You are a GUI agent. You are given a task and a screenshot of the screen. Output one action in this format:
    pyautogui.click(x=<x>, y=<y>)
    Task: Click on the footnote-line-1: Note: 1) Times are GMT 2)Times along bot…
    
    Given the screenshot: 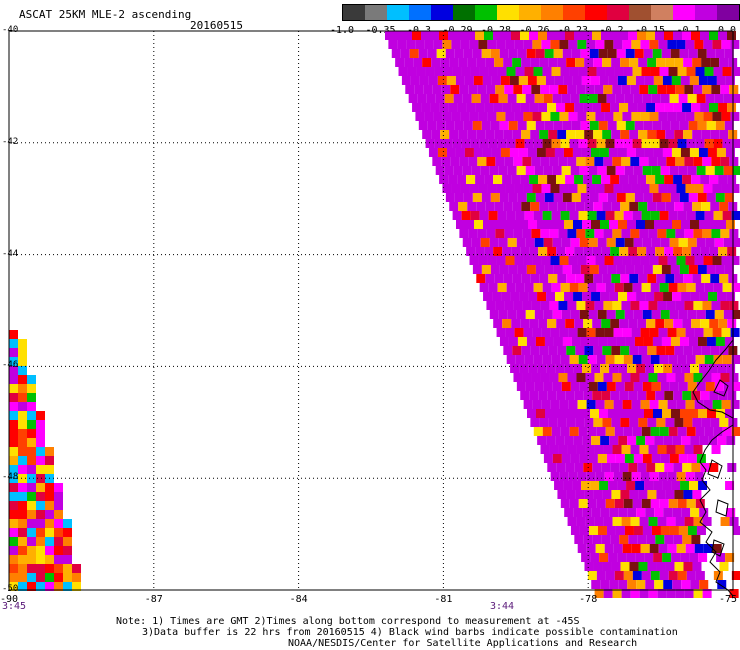 What is the action you would take?
    pyautogui.click(x=348, y=621)
    